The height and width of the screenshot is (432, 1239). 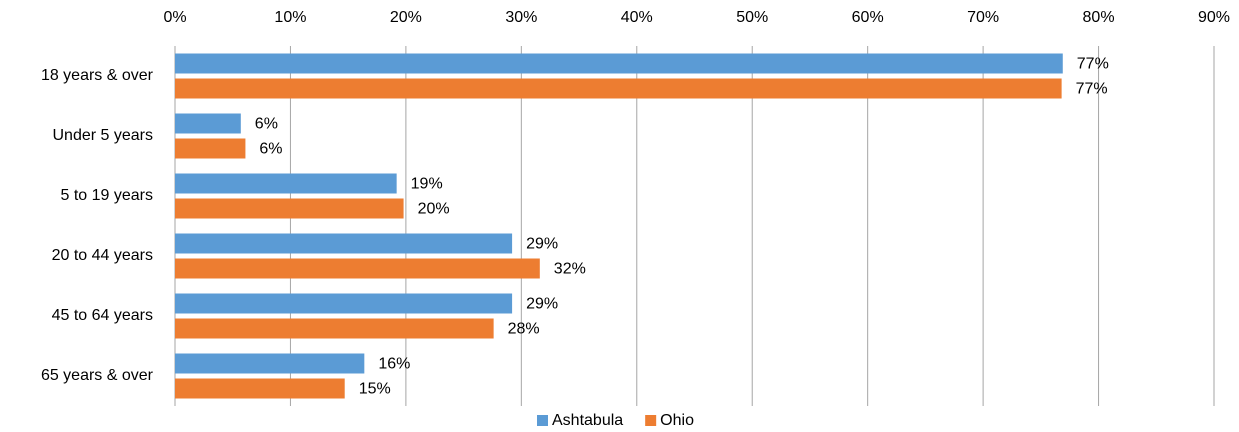 What do you see at coordinates (174, 17) in the screenshot?
I see `x-tick-label: 0%` at bounding box center [174, 17].